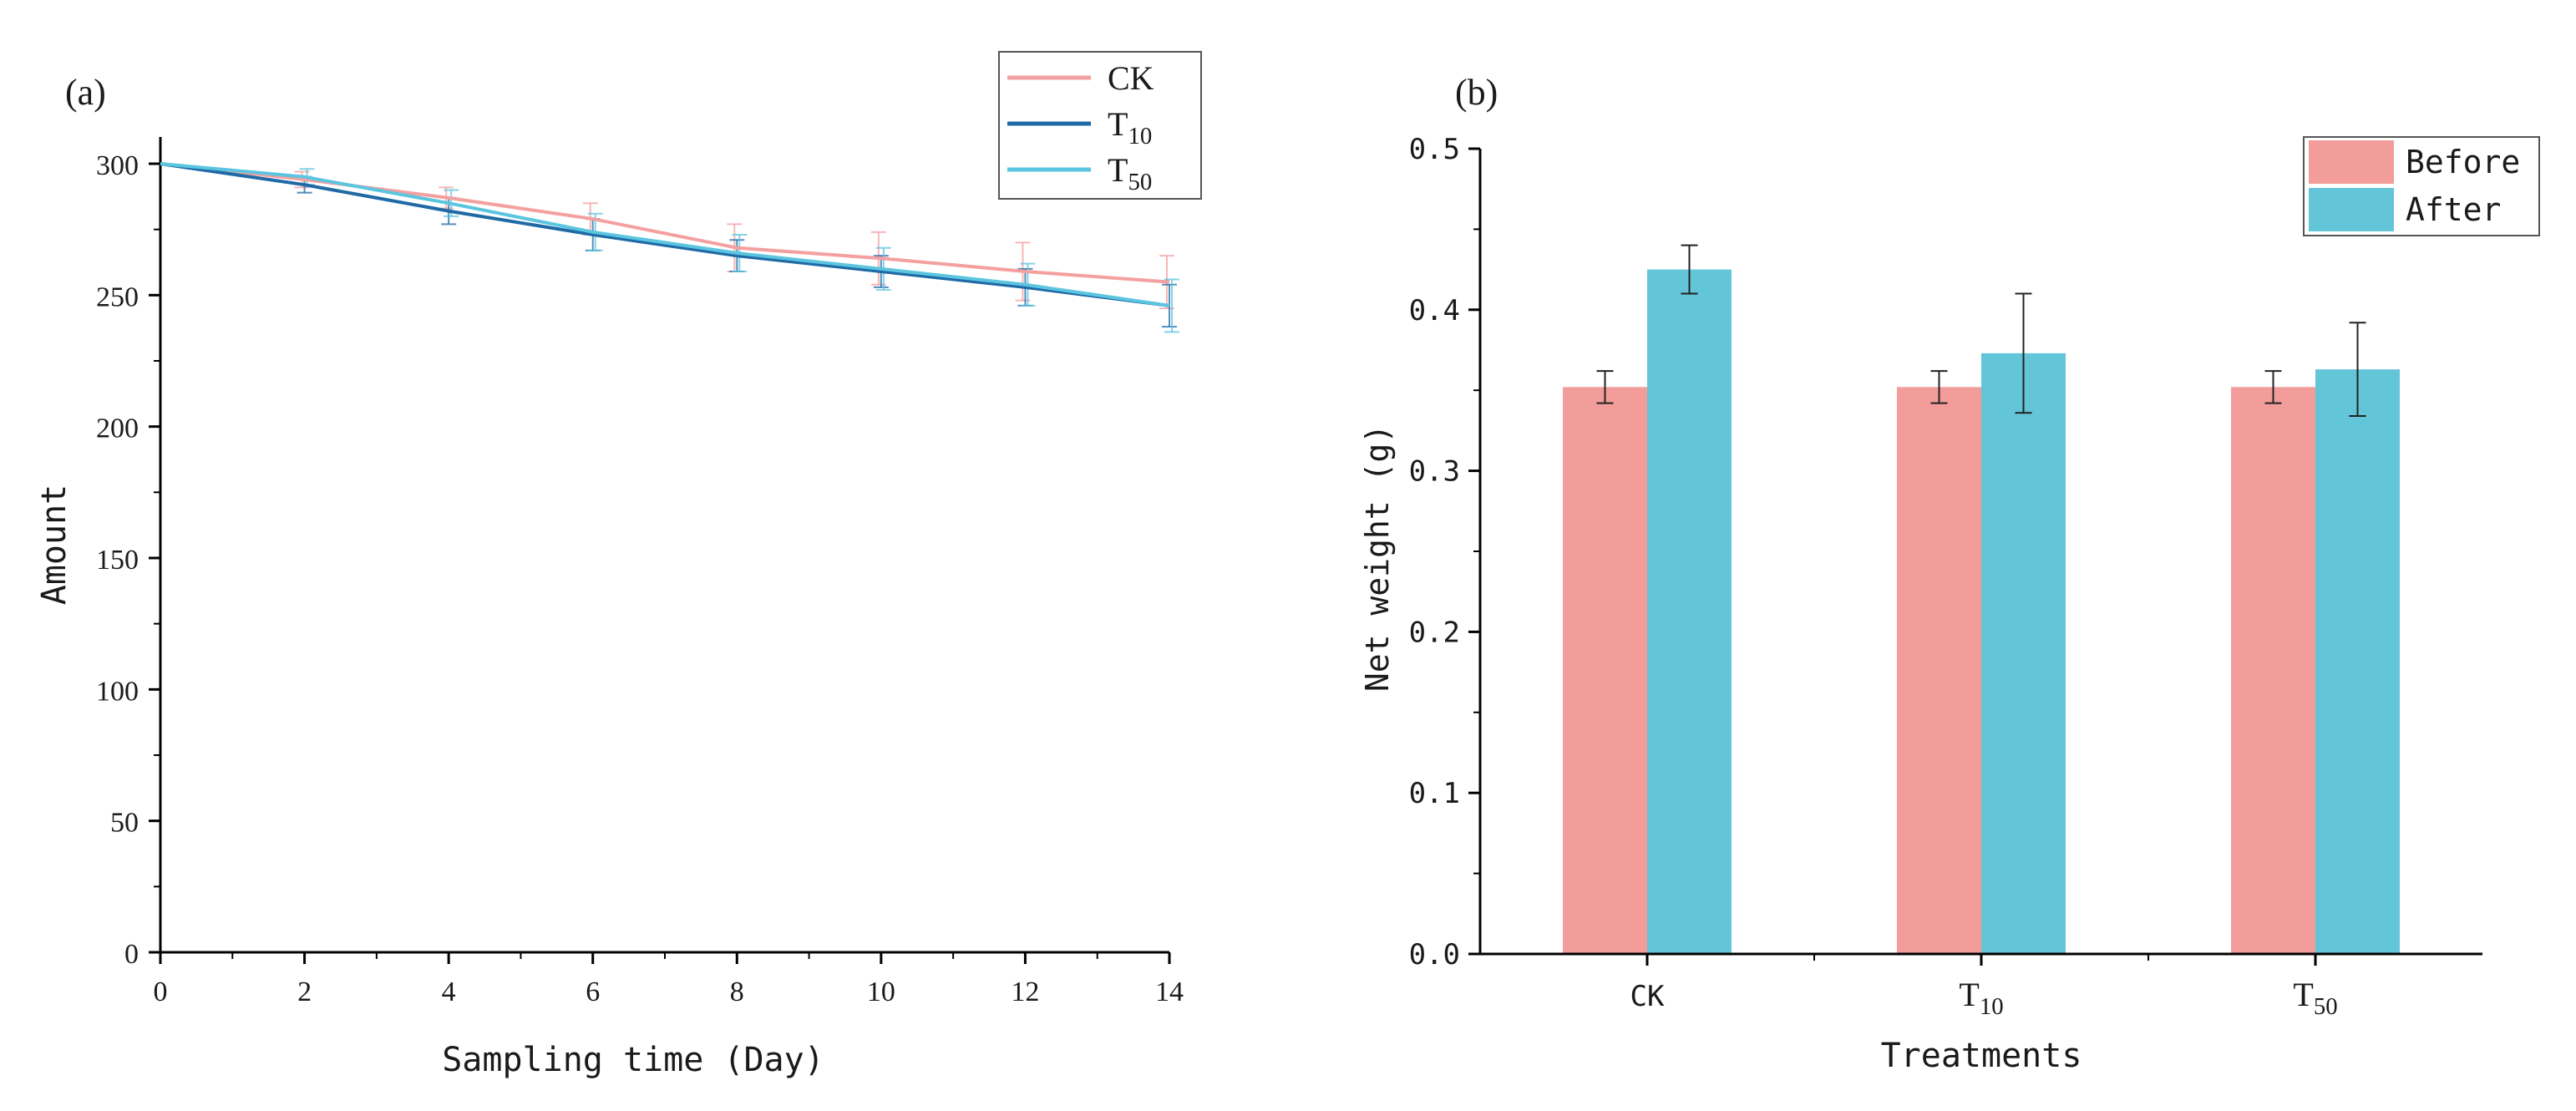  I want to click on x-tick-label-ck-base: CK, so click(1647, 996).